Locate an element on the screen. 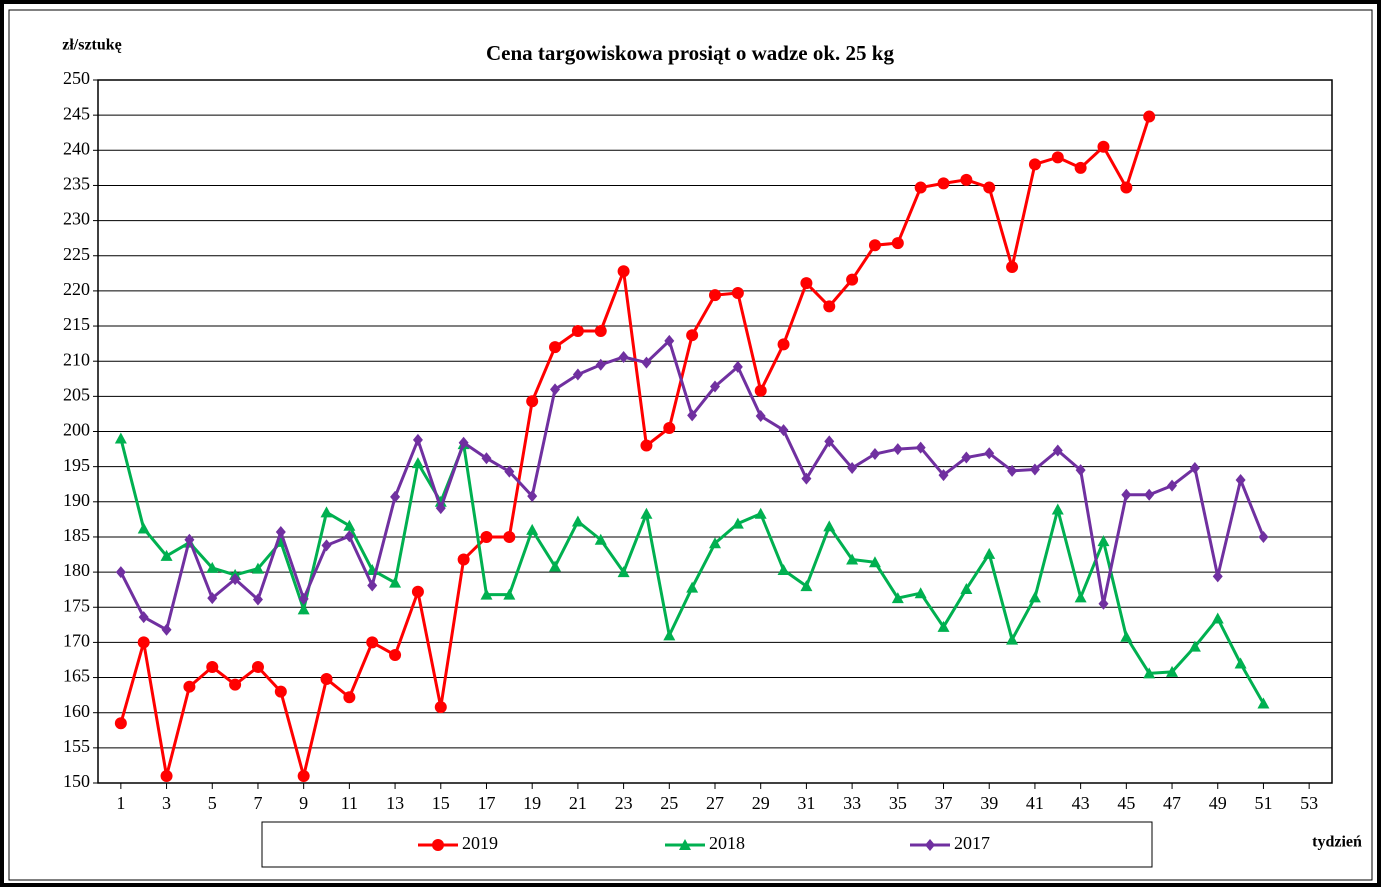 The image size is (1381, 887). y-tick-label: 190 is located at coordinates (76, 500).